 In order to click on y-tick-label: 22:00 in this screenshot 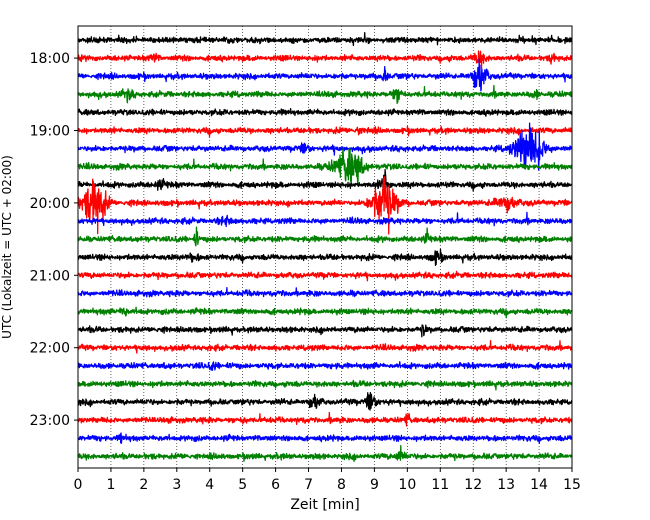, I will do `click(50, 349)`.